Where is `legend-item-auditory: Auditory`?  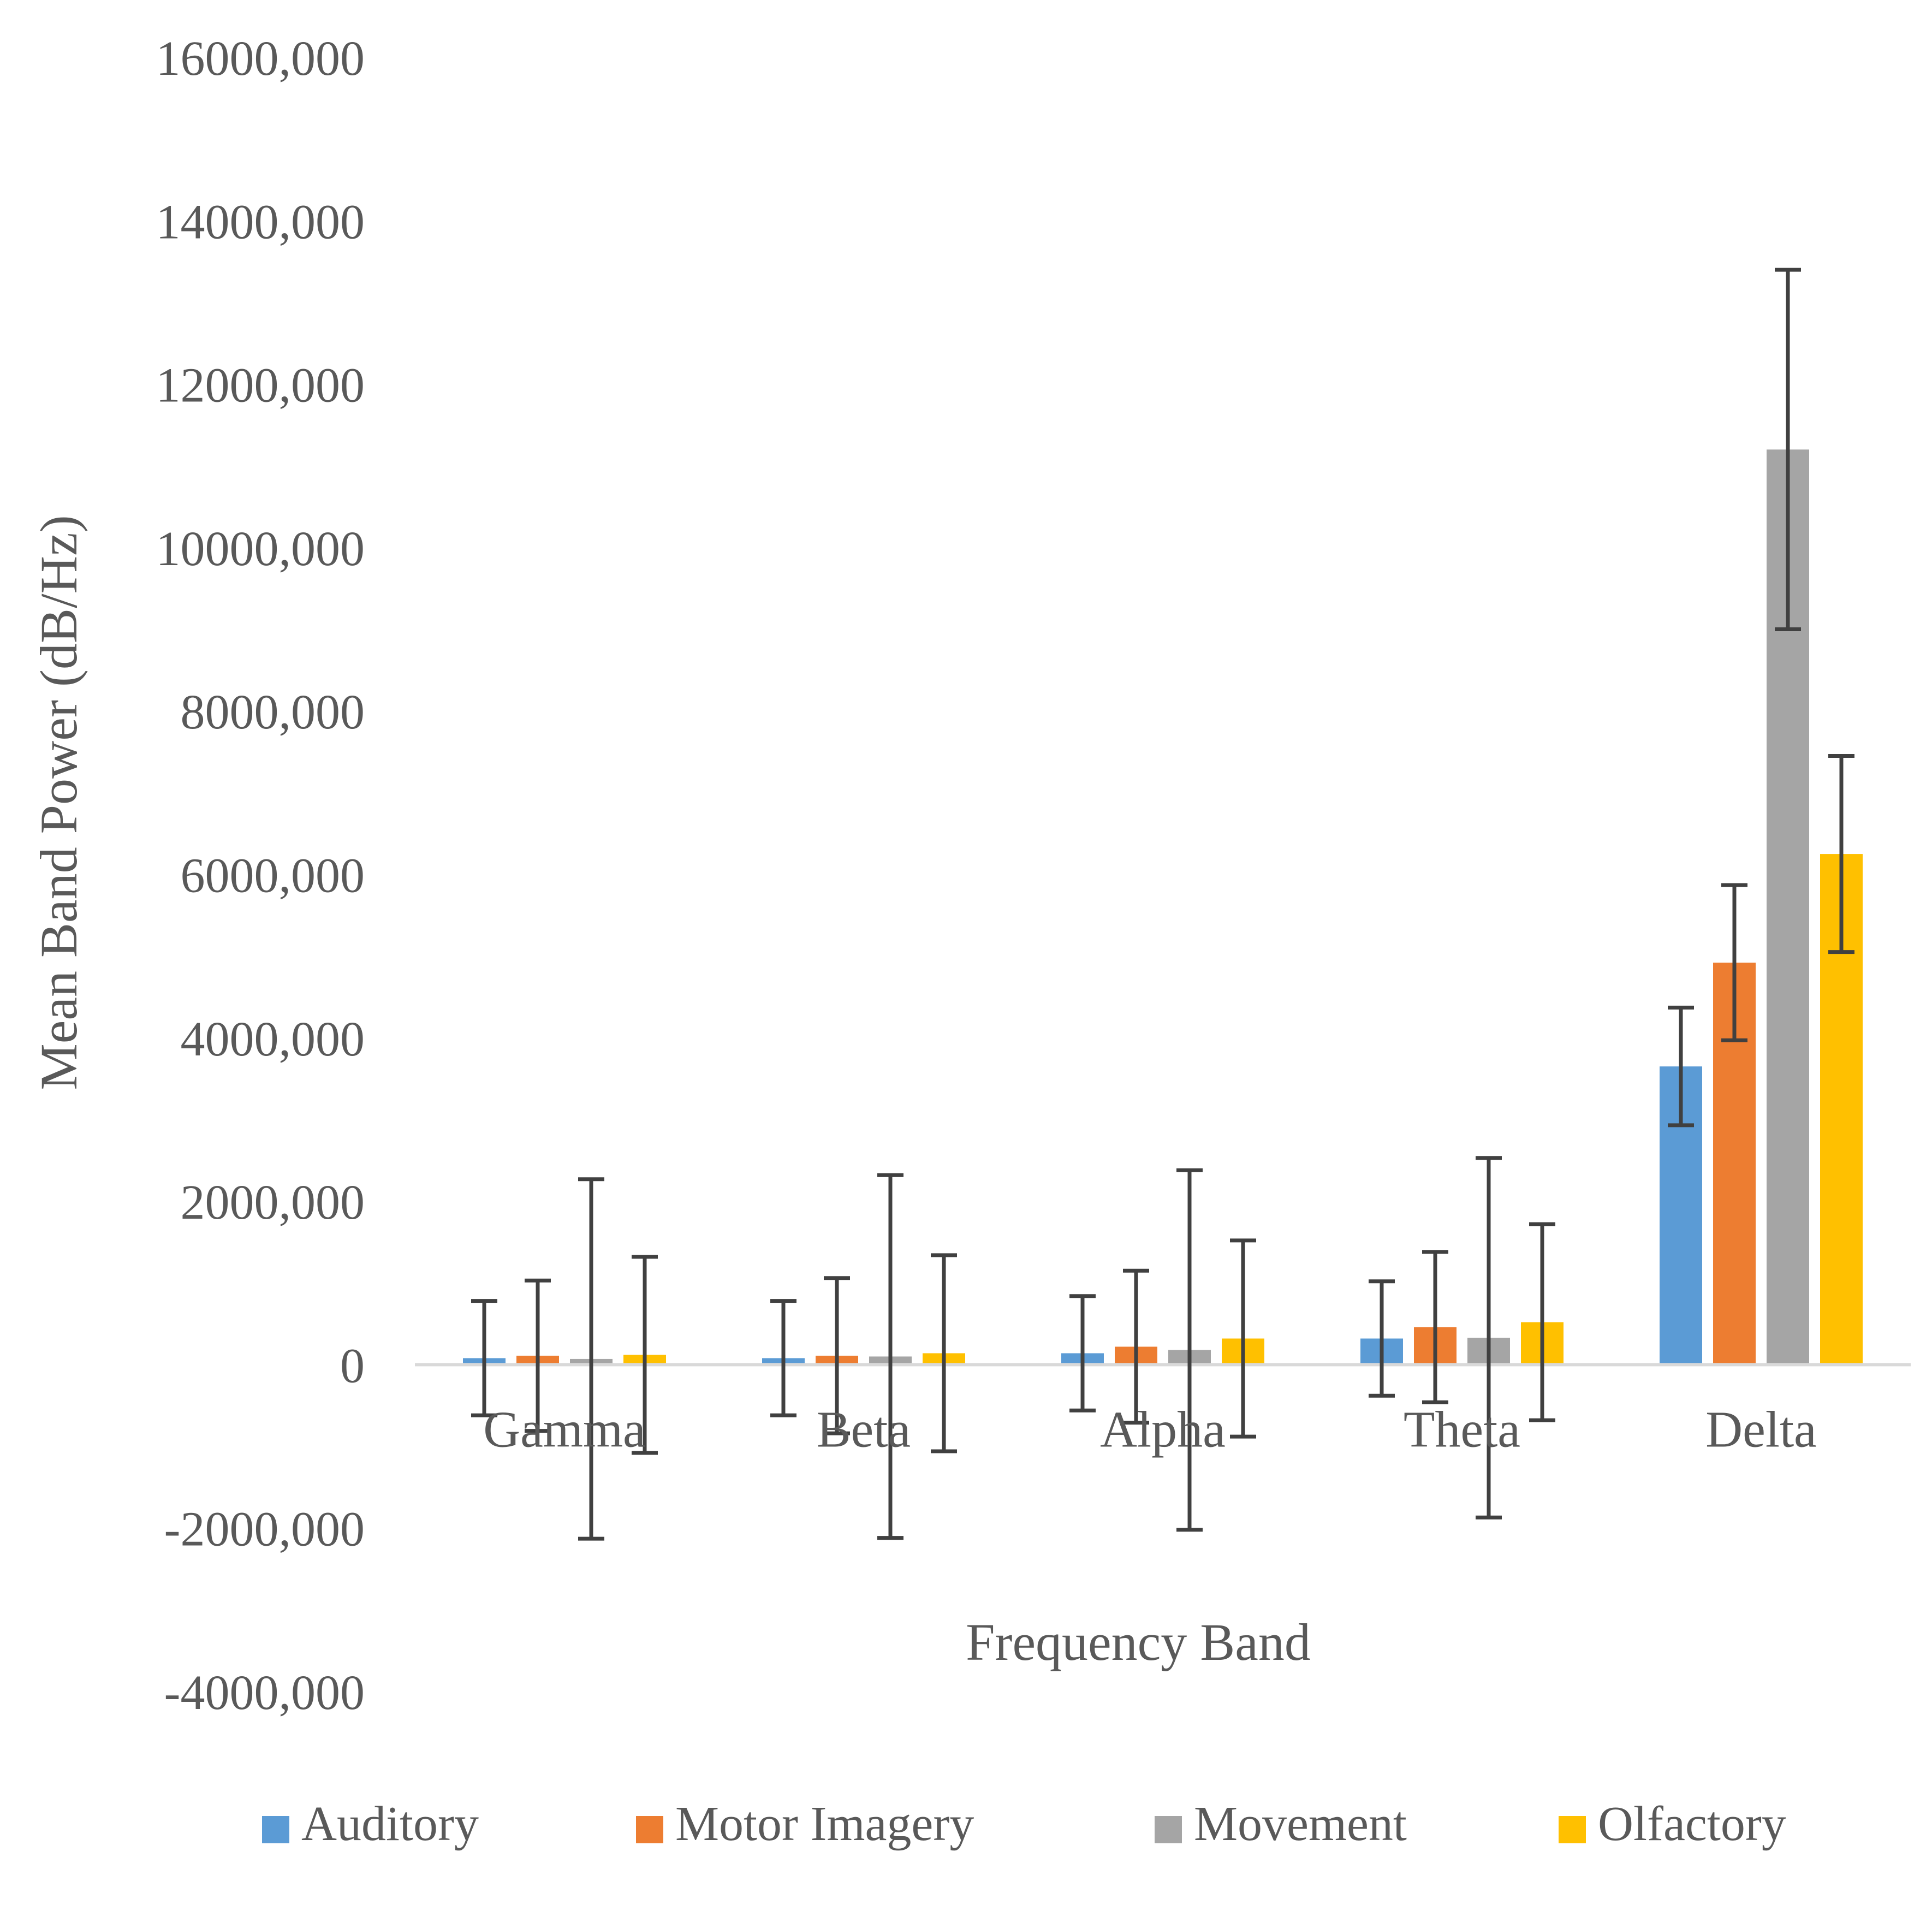 legend-item-auditory: Auditory is located at coordinates (370, 1824).